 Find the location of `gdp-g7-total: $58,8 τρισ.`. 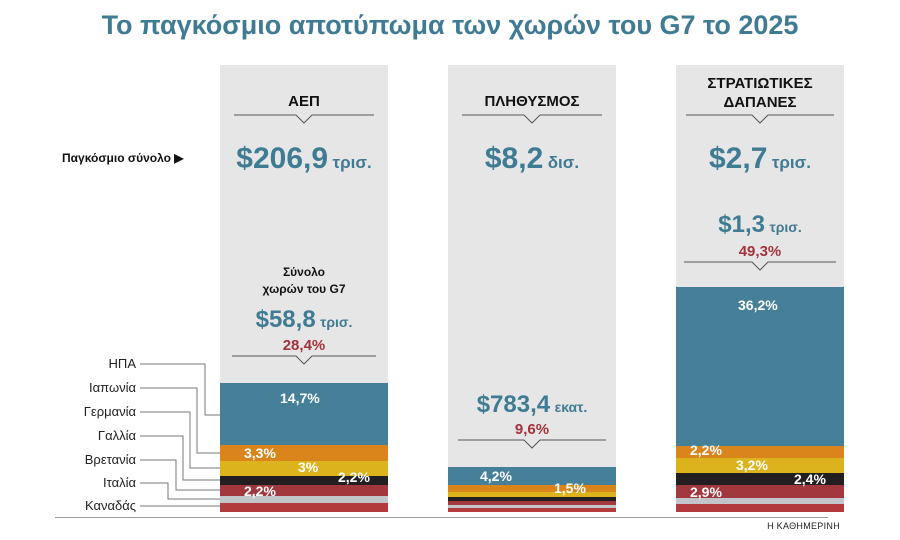

gdp-g7-total: $58,8 τρισ. is located at coordinates (304, 320).